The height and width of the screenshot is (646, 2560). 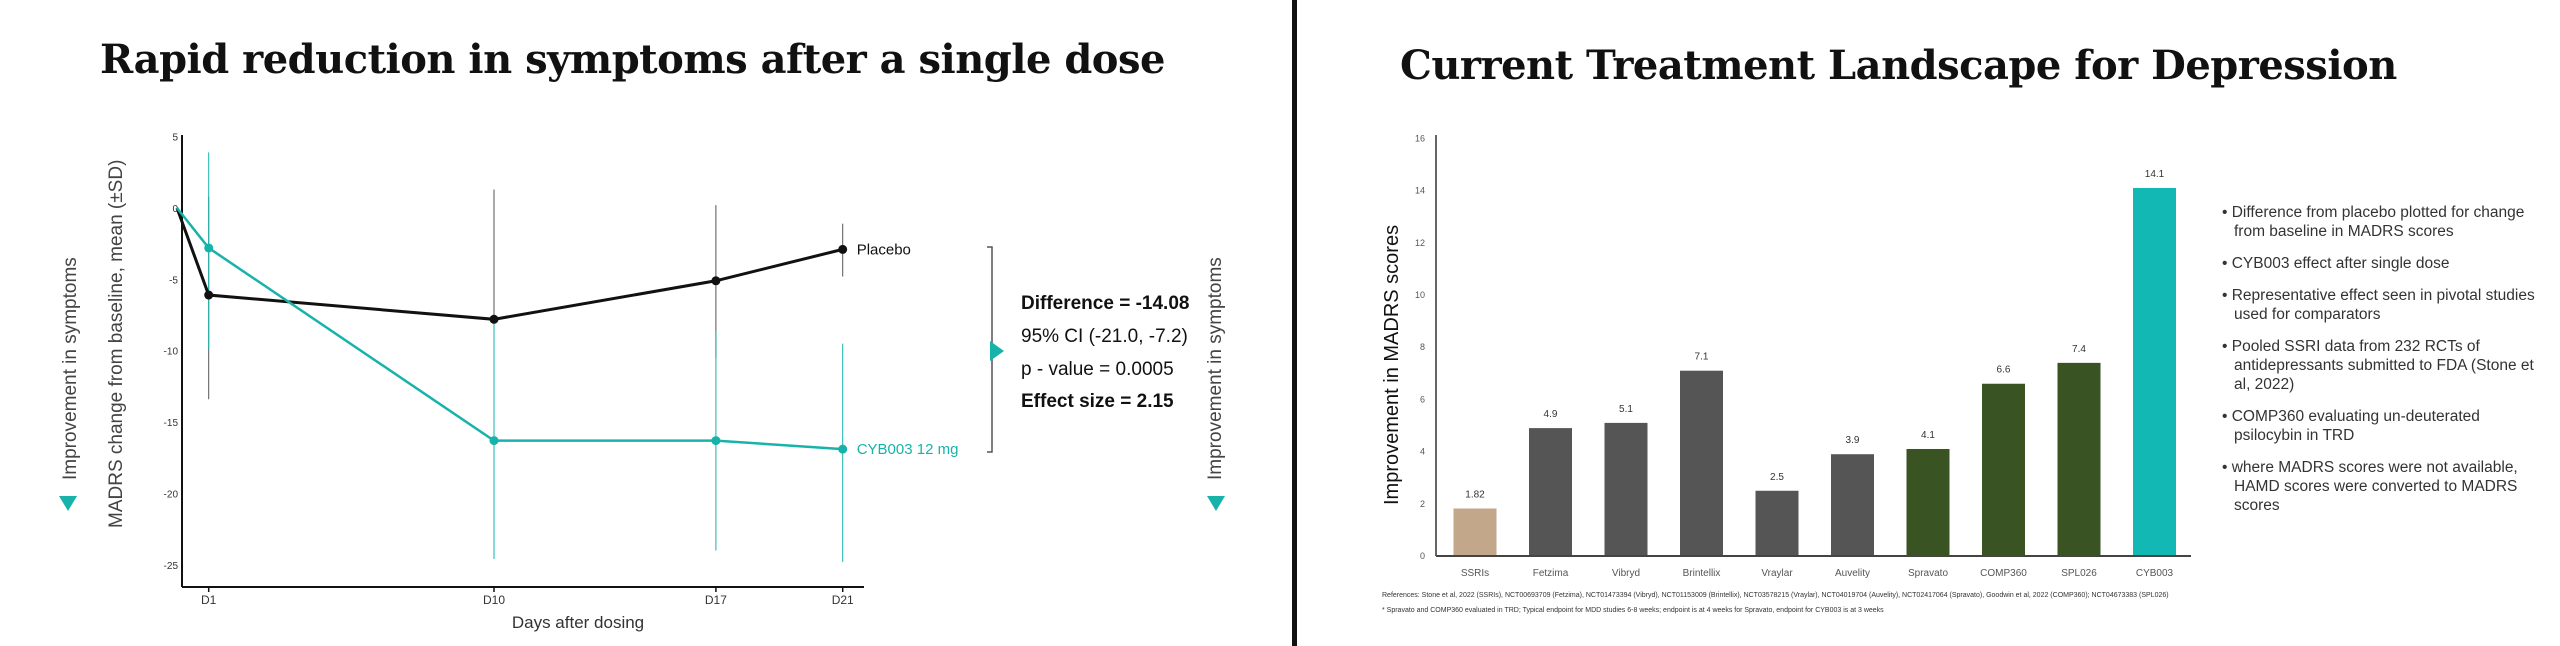 What do you see at coordinates (1852, 505) in the screenshot?
I see `bar-auvelity` at bounding box center [1852, 505].